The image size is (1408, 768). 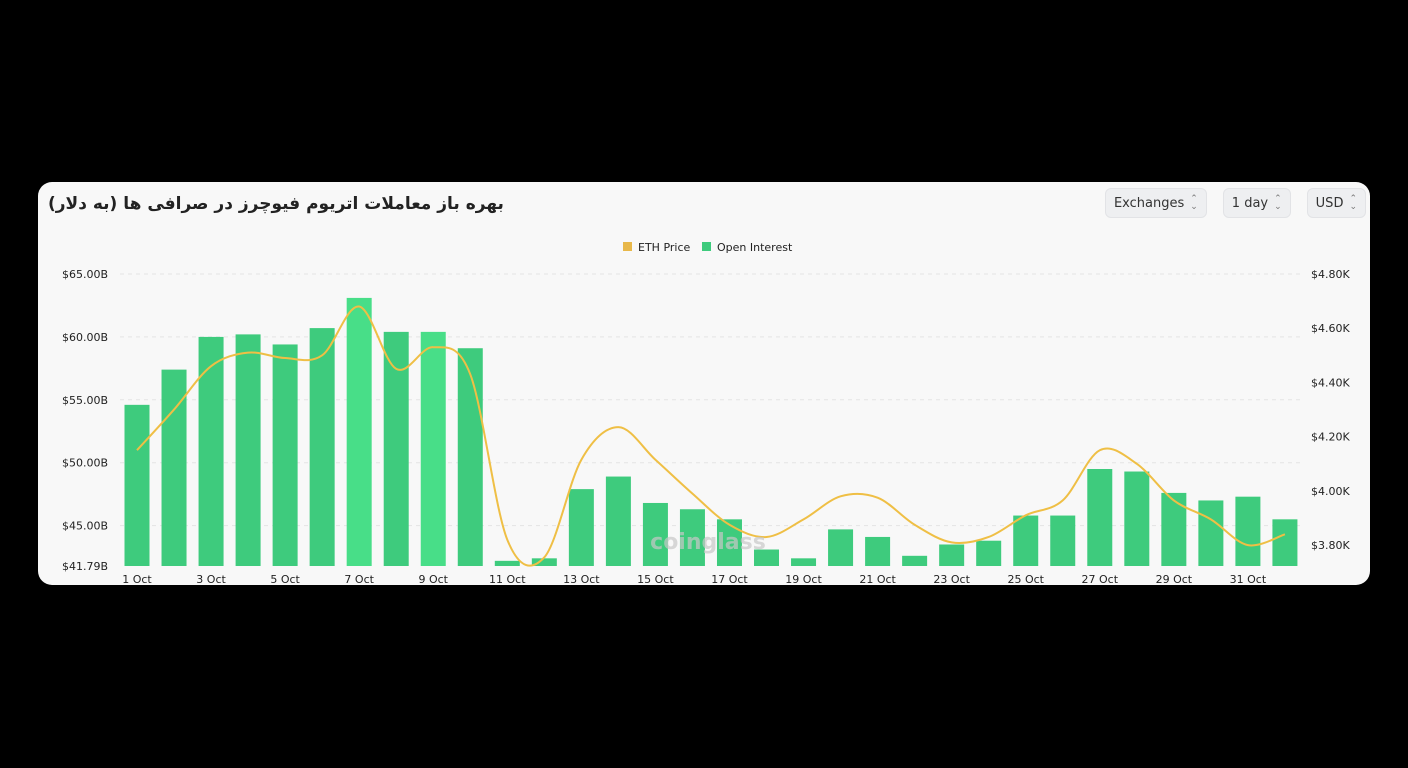 What do you see at coordinates (137, 579) in the screenshot?
I see `x-axis-tick: 1 Oct` at bounding box center [137, 579].